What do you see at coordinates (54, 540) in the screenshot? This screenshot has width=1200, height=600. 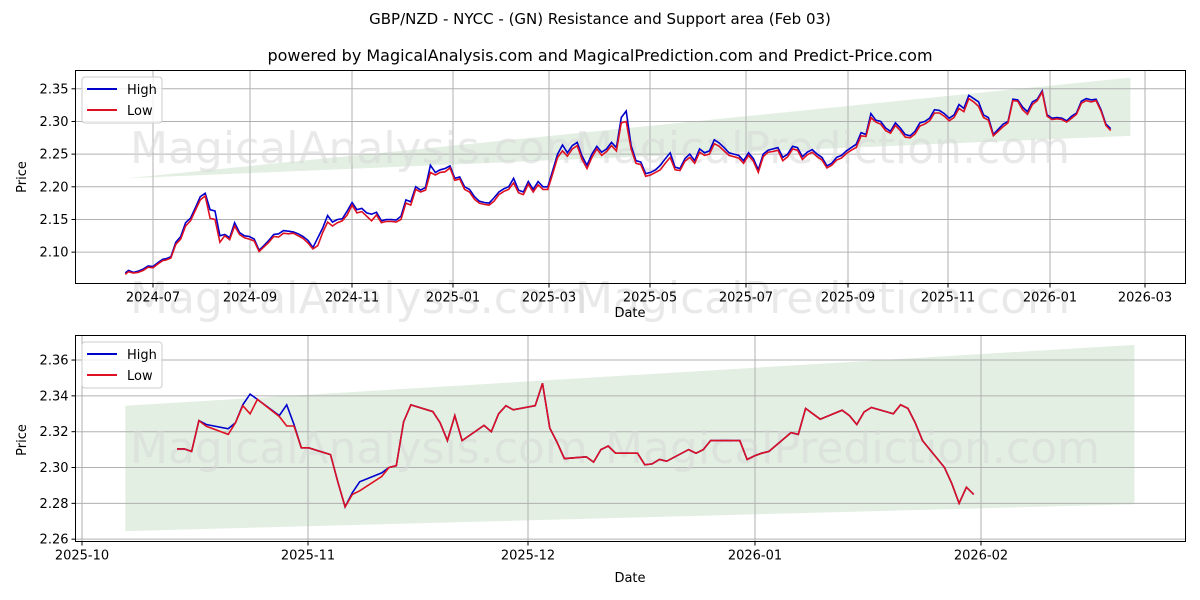 I see `y-tick-label: 2.26` at bounding box center [54, 540].